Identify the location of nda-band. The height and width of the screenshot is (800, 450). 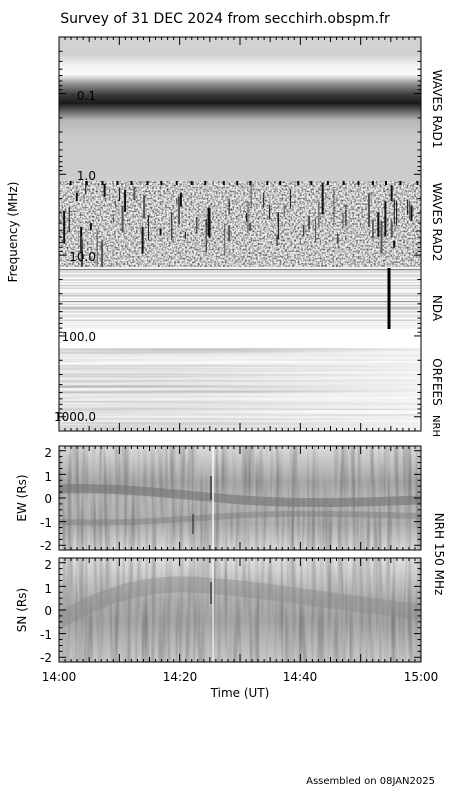
(240, 298).